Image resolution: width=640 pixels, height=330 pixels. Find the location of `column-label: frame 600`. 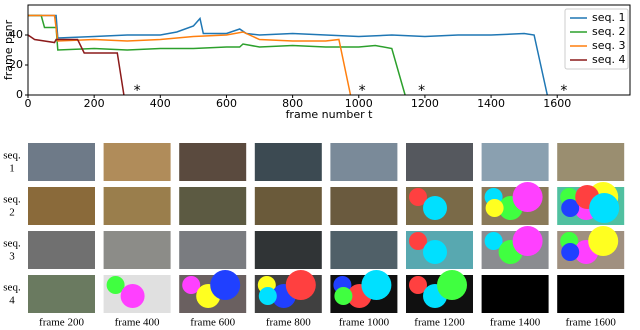

column-label: frame 600 is located at coordinates (212, 323).